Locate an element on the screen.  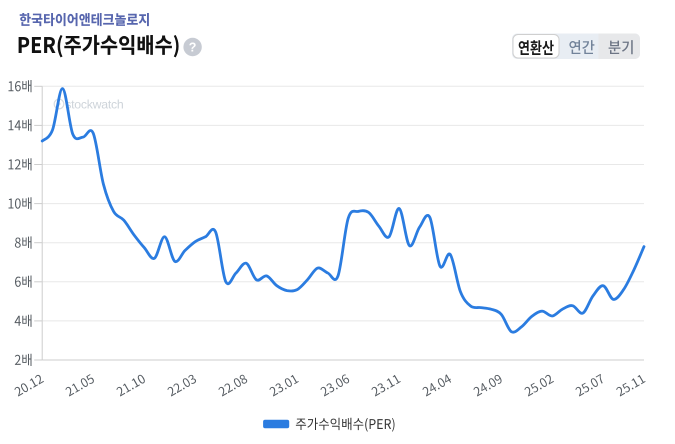
svg-text: stockwatch is located at coordinates (94, 105).